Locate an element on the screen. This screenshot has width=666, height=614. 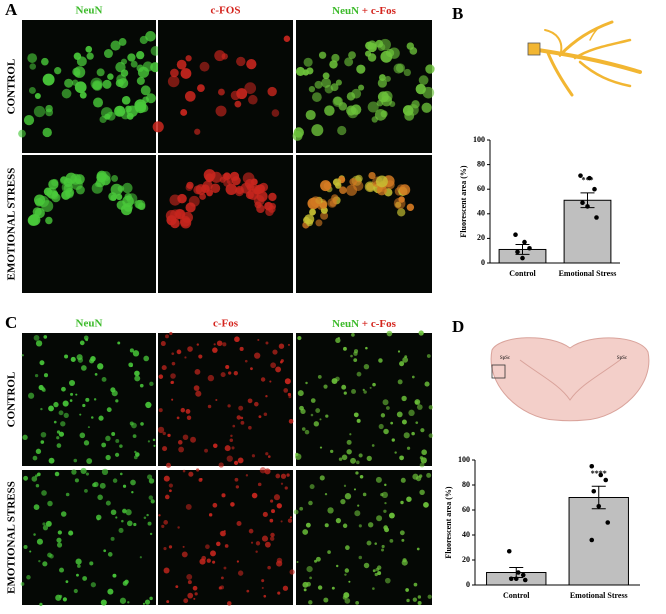
y-tick-label: 60 is located at coordinates (481, 188).